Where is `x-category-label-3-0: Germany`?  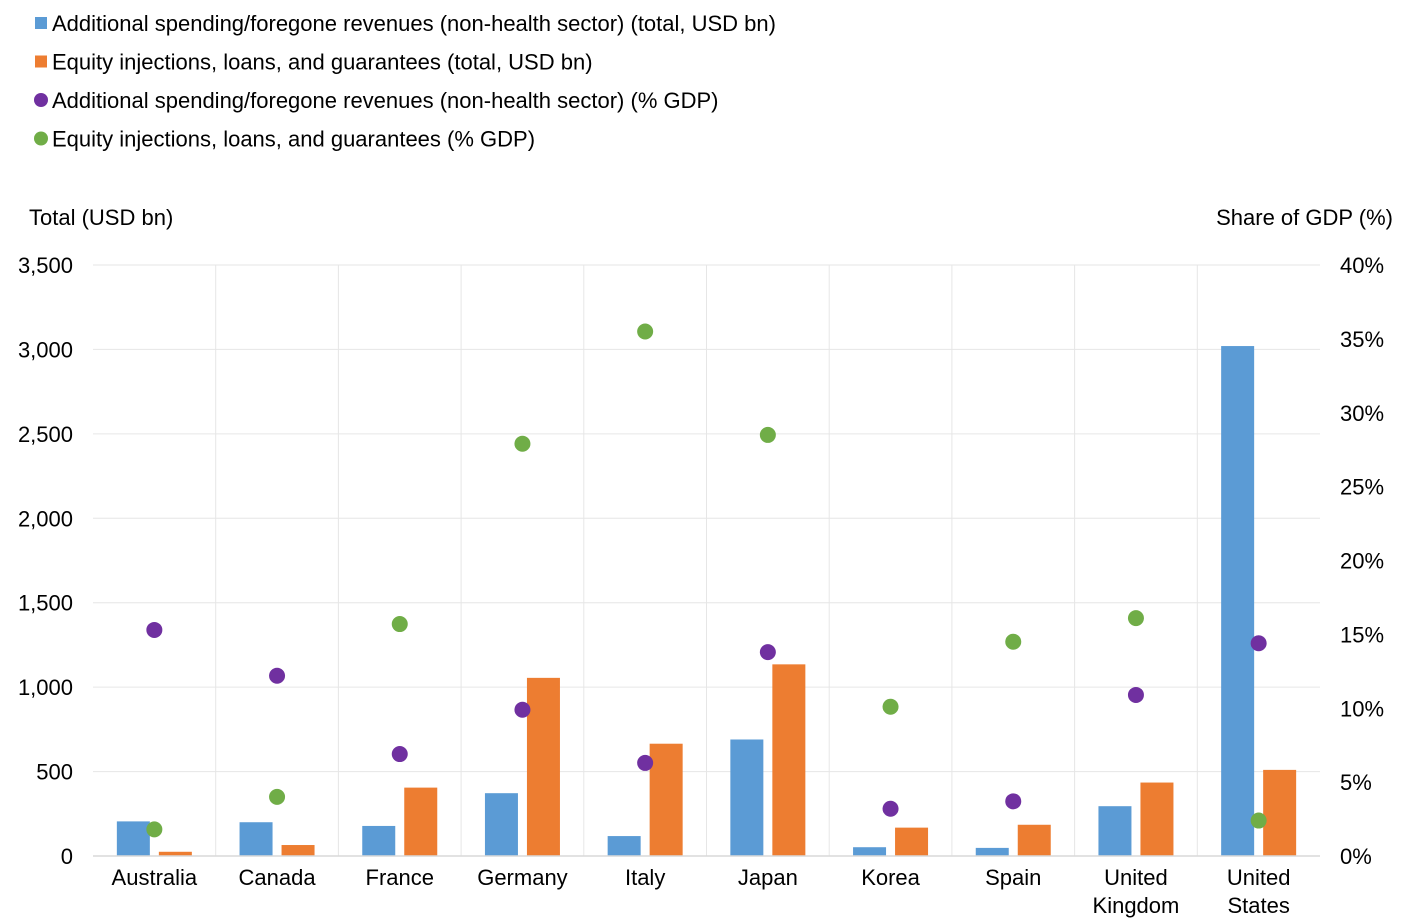 x-category-label-3-0: Germany is located at coordinates (522, 877).